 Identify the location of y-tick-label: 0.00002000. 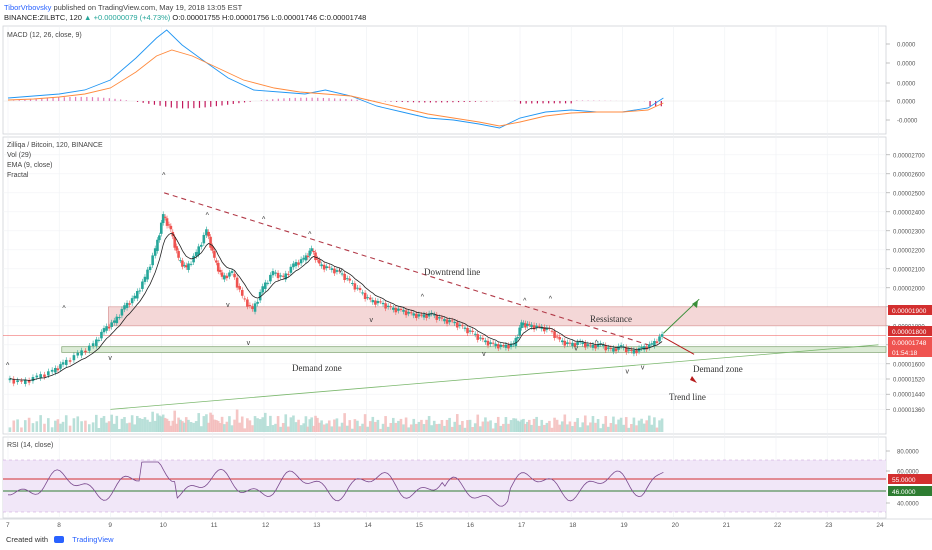
(909, 289).